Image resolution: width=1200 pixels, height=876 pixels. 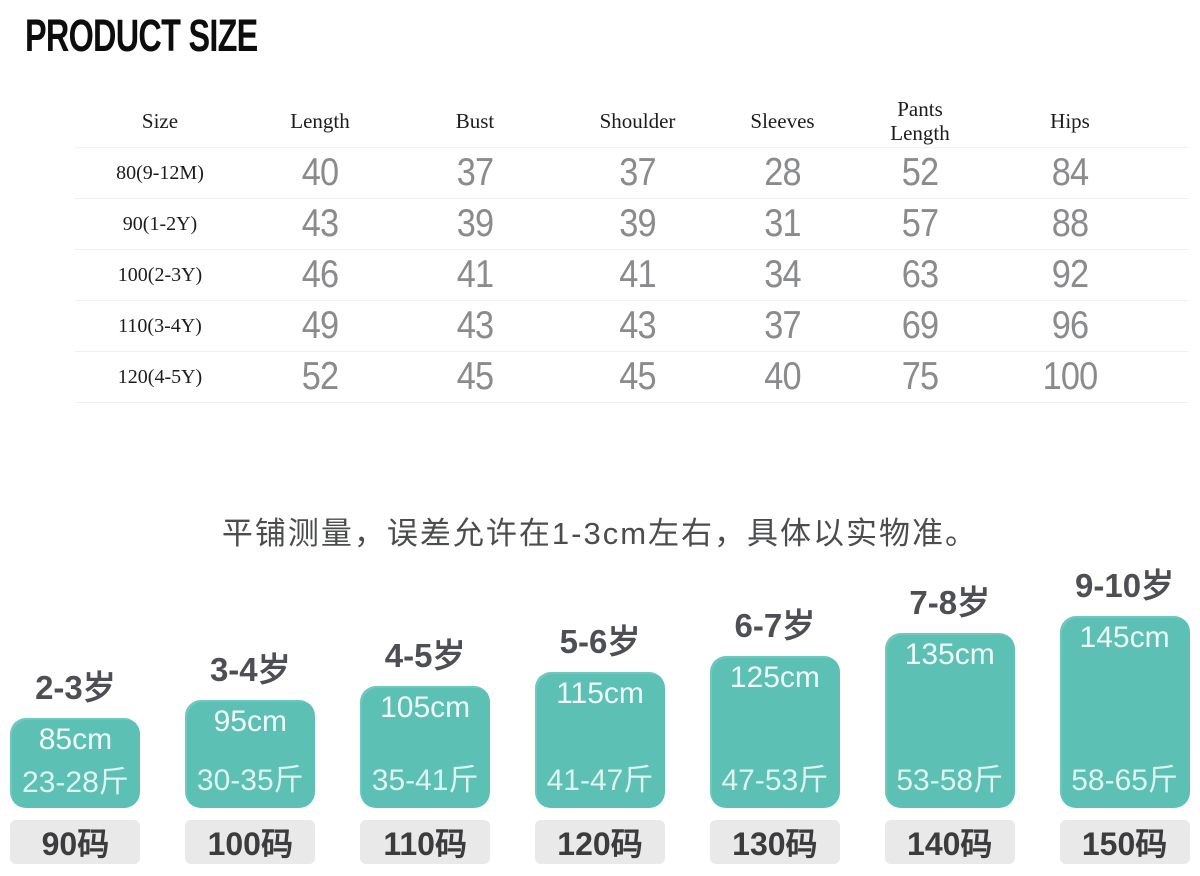 I want to click on age-label: 7-8岁, so click(x=950, y=602).